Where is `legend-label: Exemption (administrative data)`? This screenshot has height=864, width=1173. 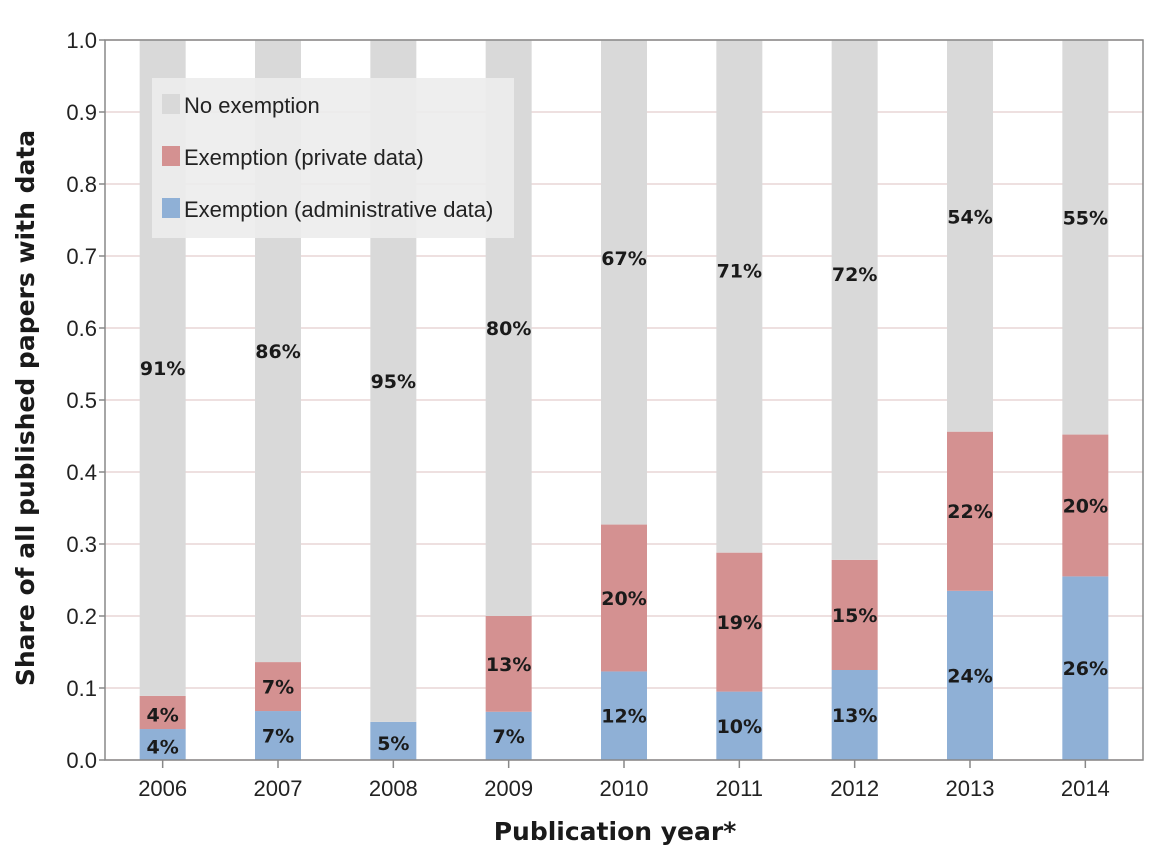
legend-label: Exemption (administrative data) is located at coordinates (338, 209).